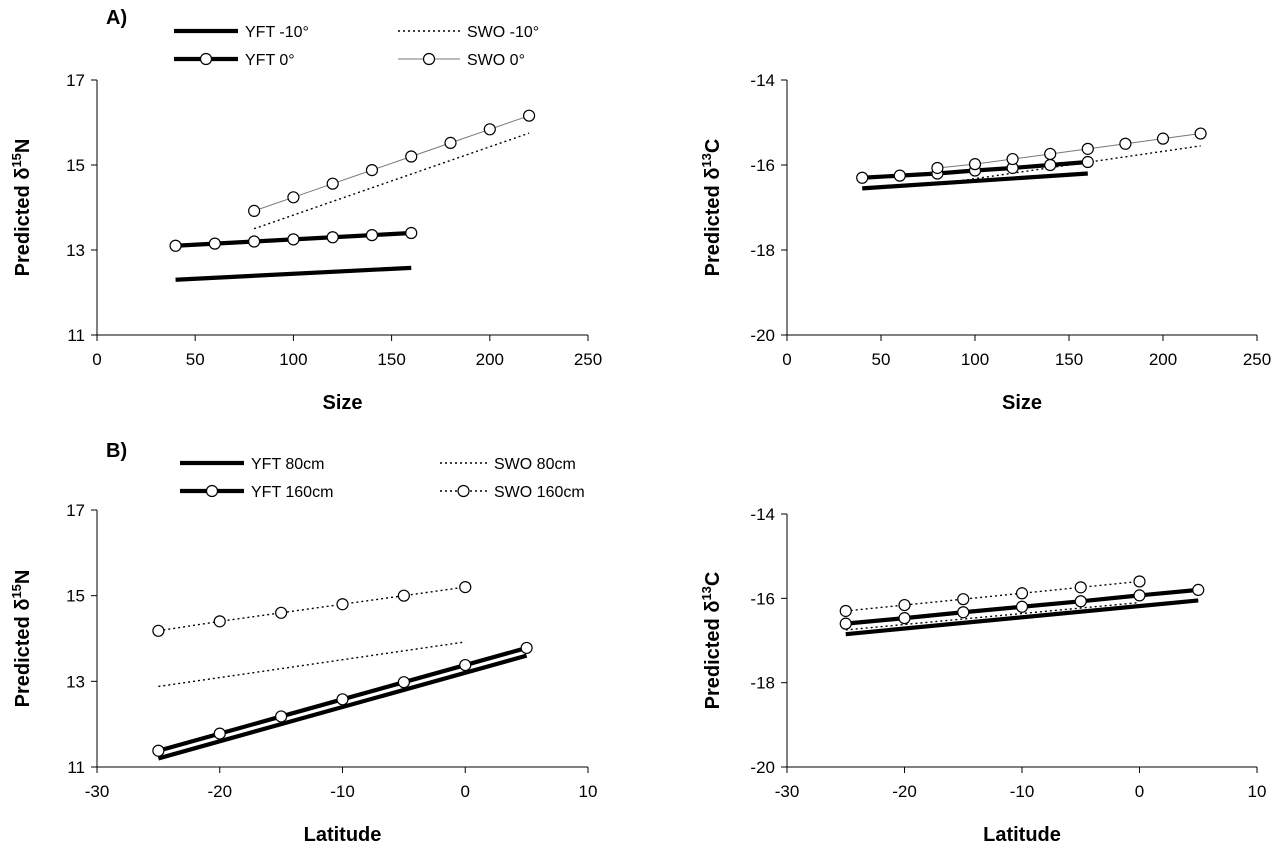 This screenshot has width=1286, height=857. Describe the element at coordinates (76, 335) in the screenshot. I see `y-tick-label: 11` at that location.